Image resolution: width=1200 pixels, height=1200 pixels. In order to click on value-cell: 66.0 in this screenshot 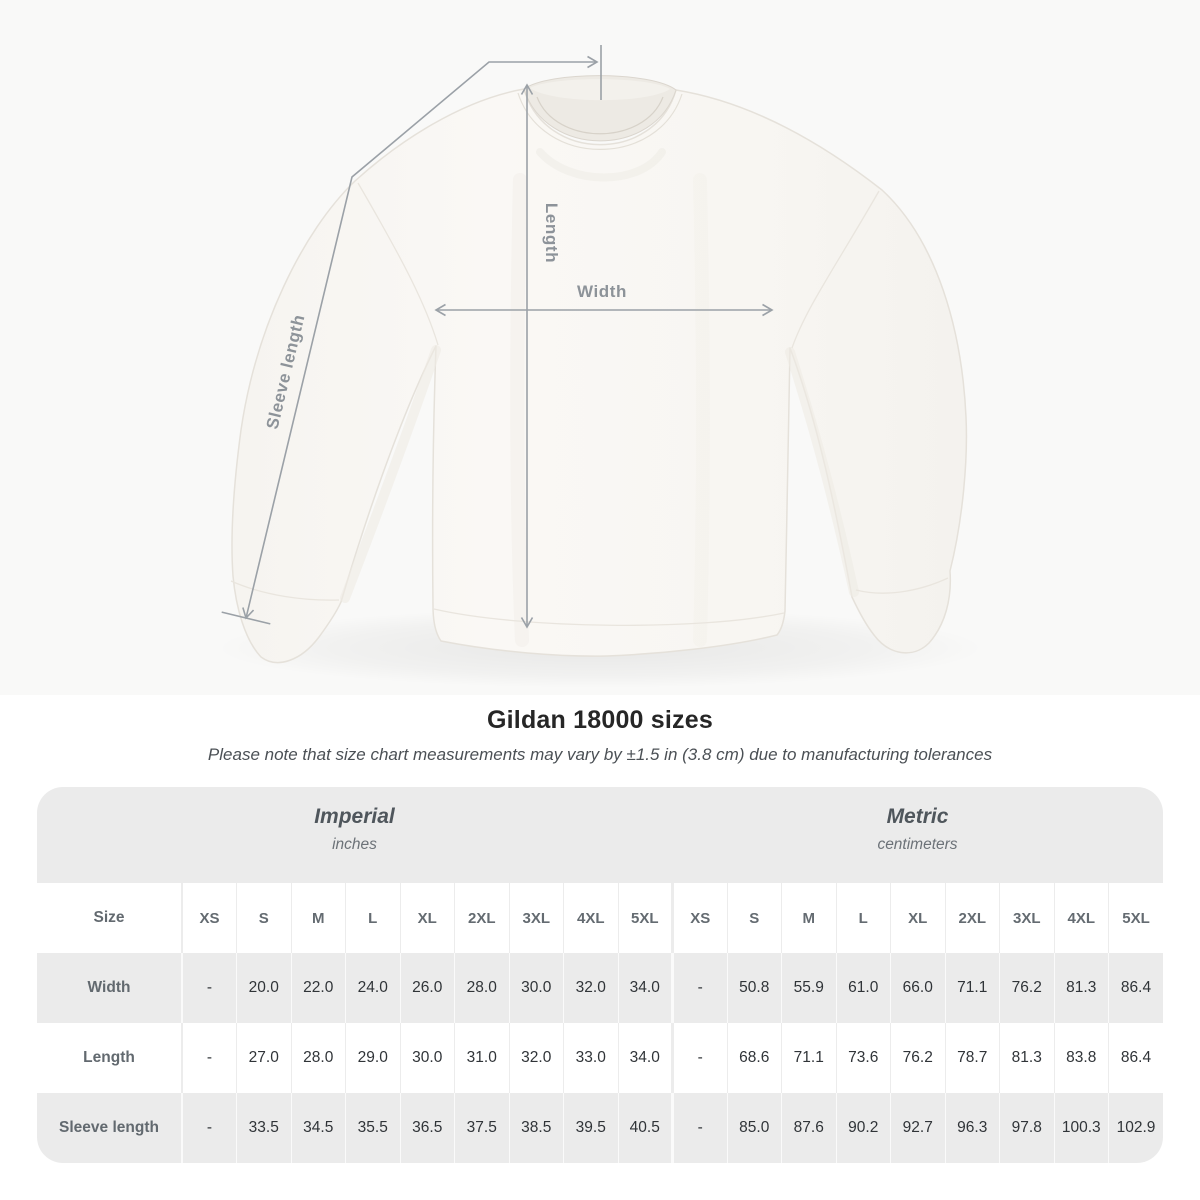, I will do `click(917, 988)`.